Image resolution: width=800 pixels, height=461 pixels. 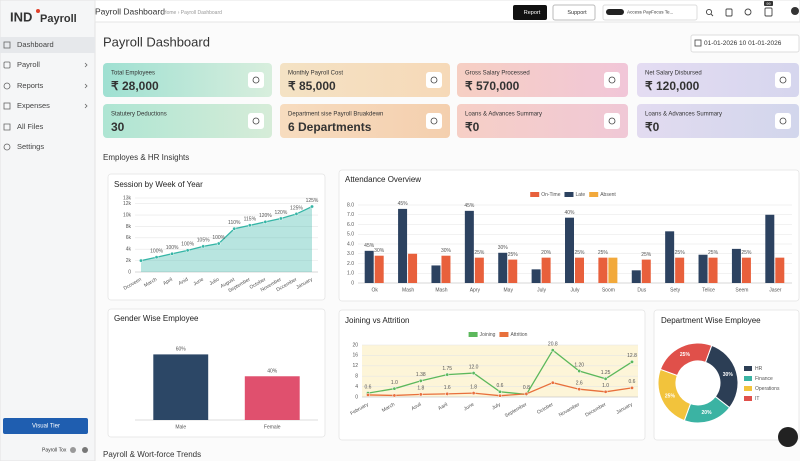 I want to click on legend-label: Late, so click(x=580, y=195).